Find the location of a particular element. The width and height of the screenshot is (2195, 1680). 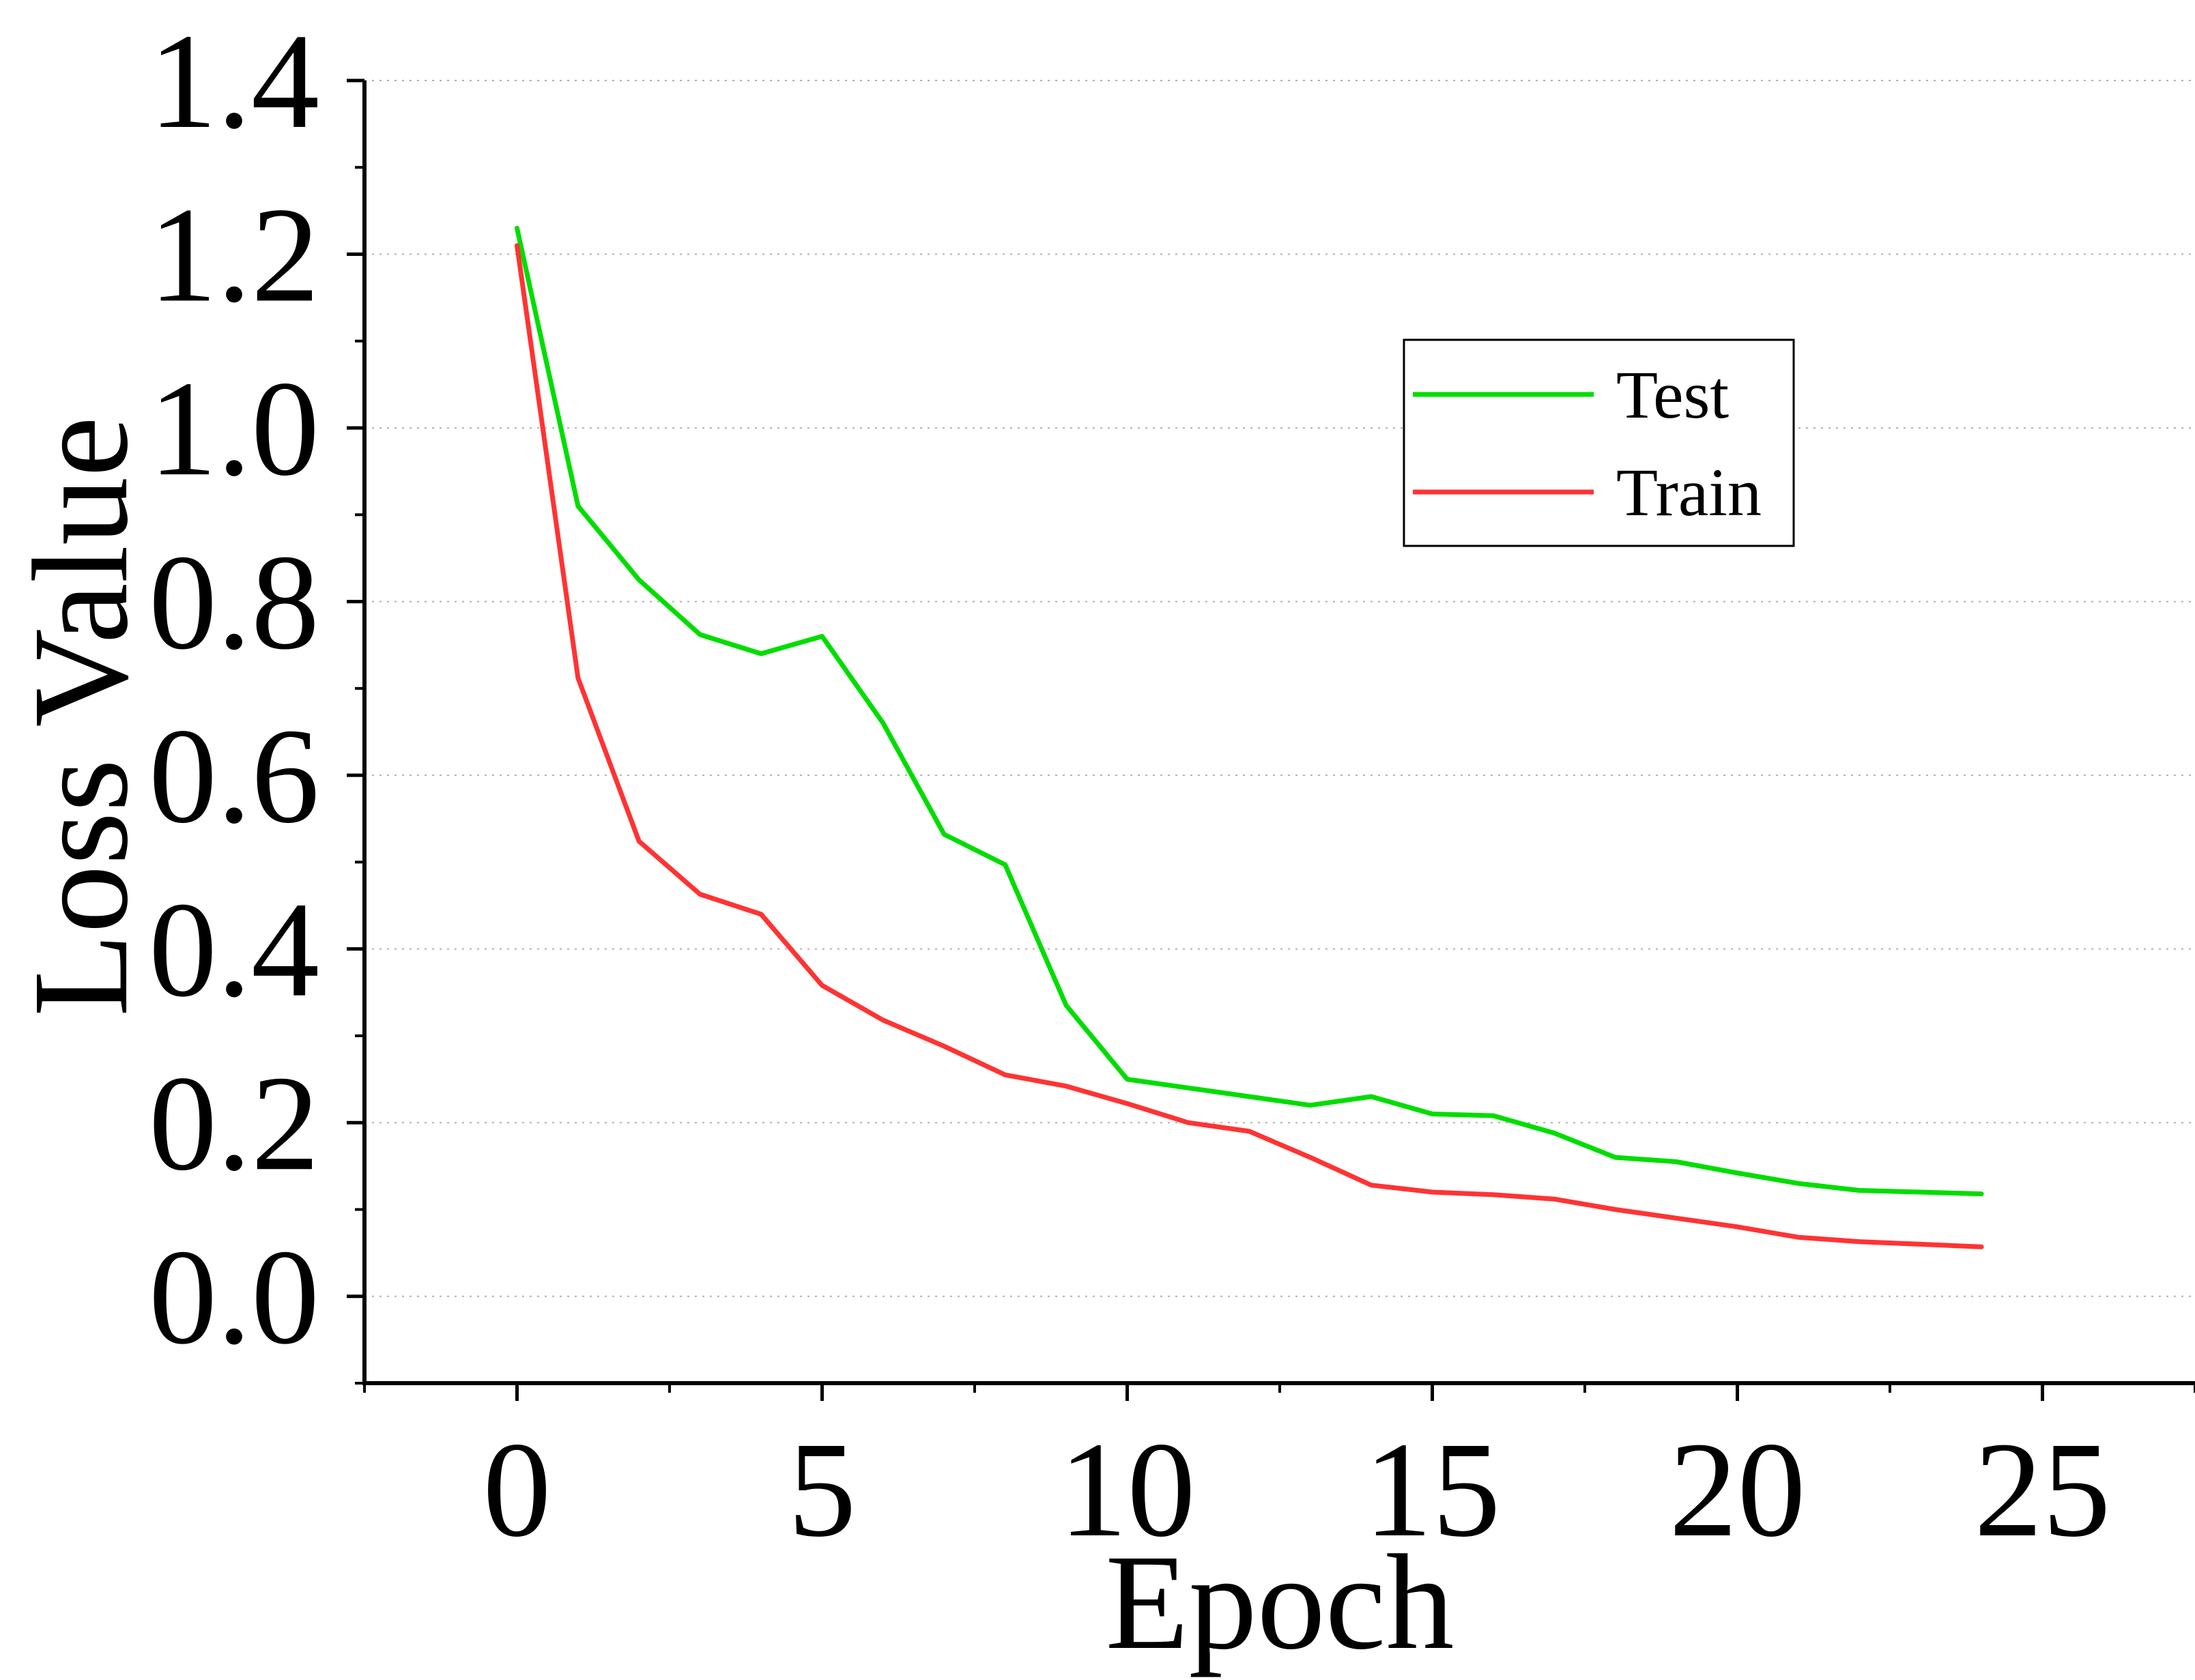

y-tick-label-0: 0.0 is located at coordinates (234, 1297).